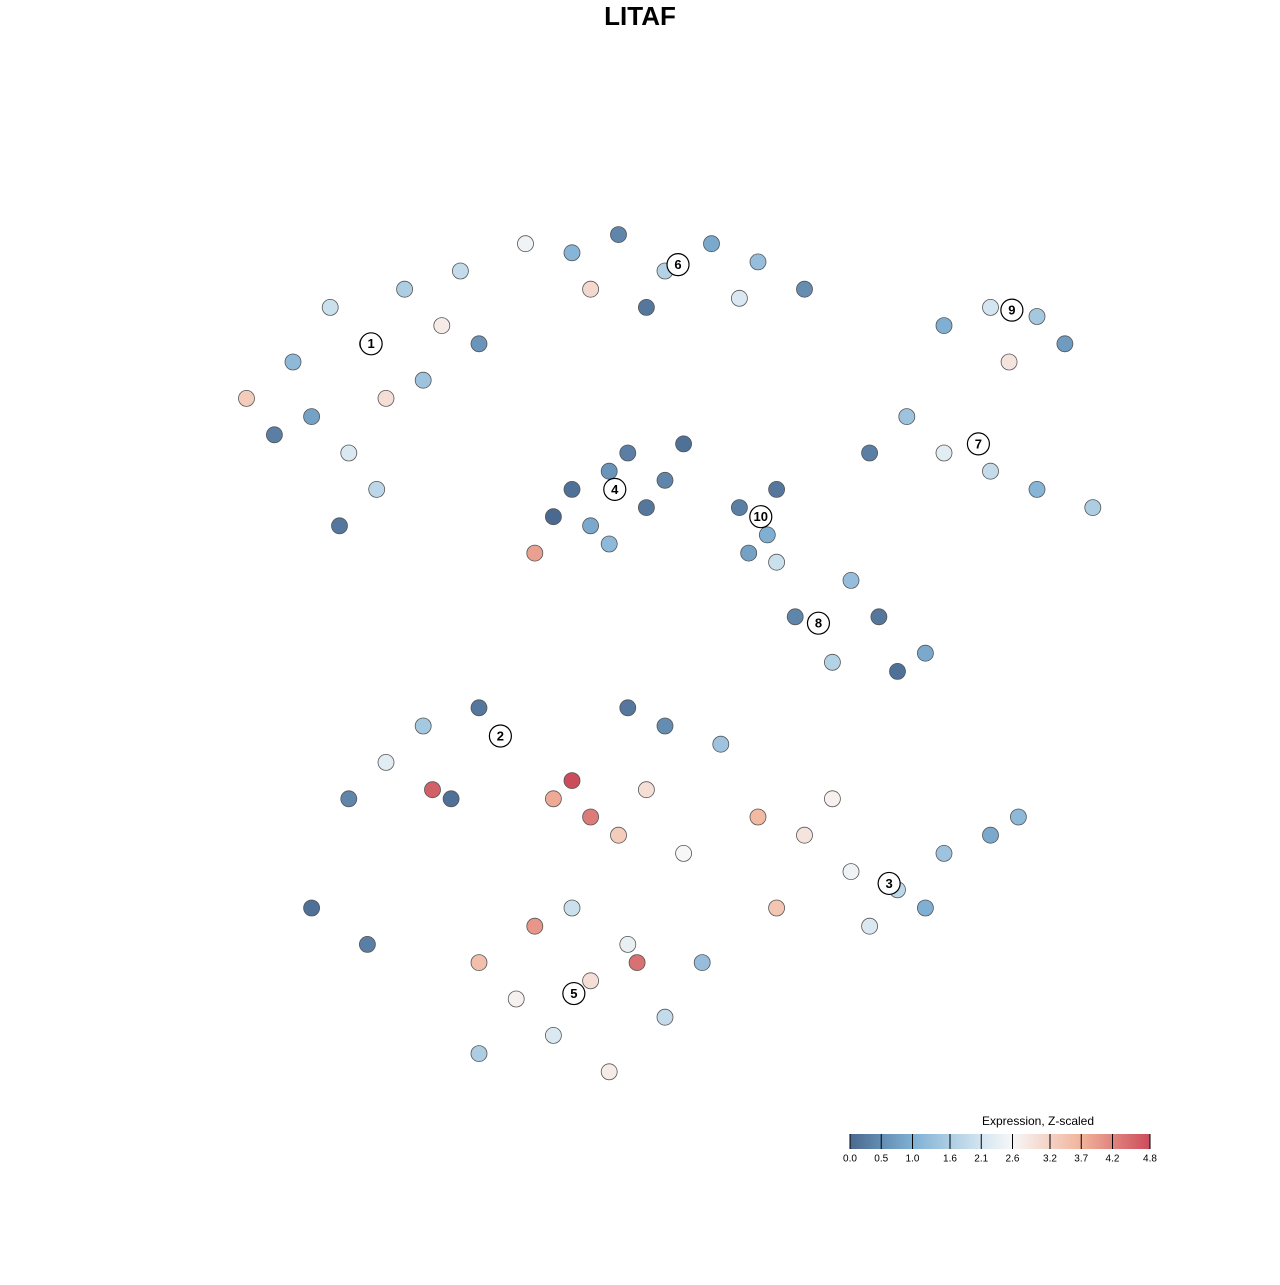 Image resolution: width=1280 pixels, height=1285 pixels. I want to click on colorbar-tick-label: 3.7, so click(1081, 1159).